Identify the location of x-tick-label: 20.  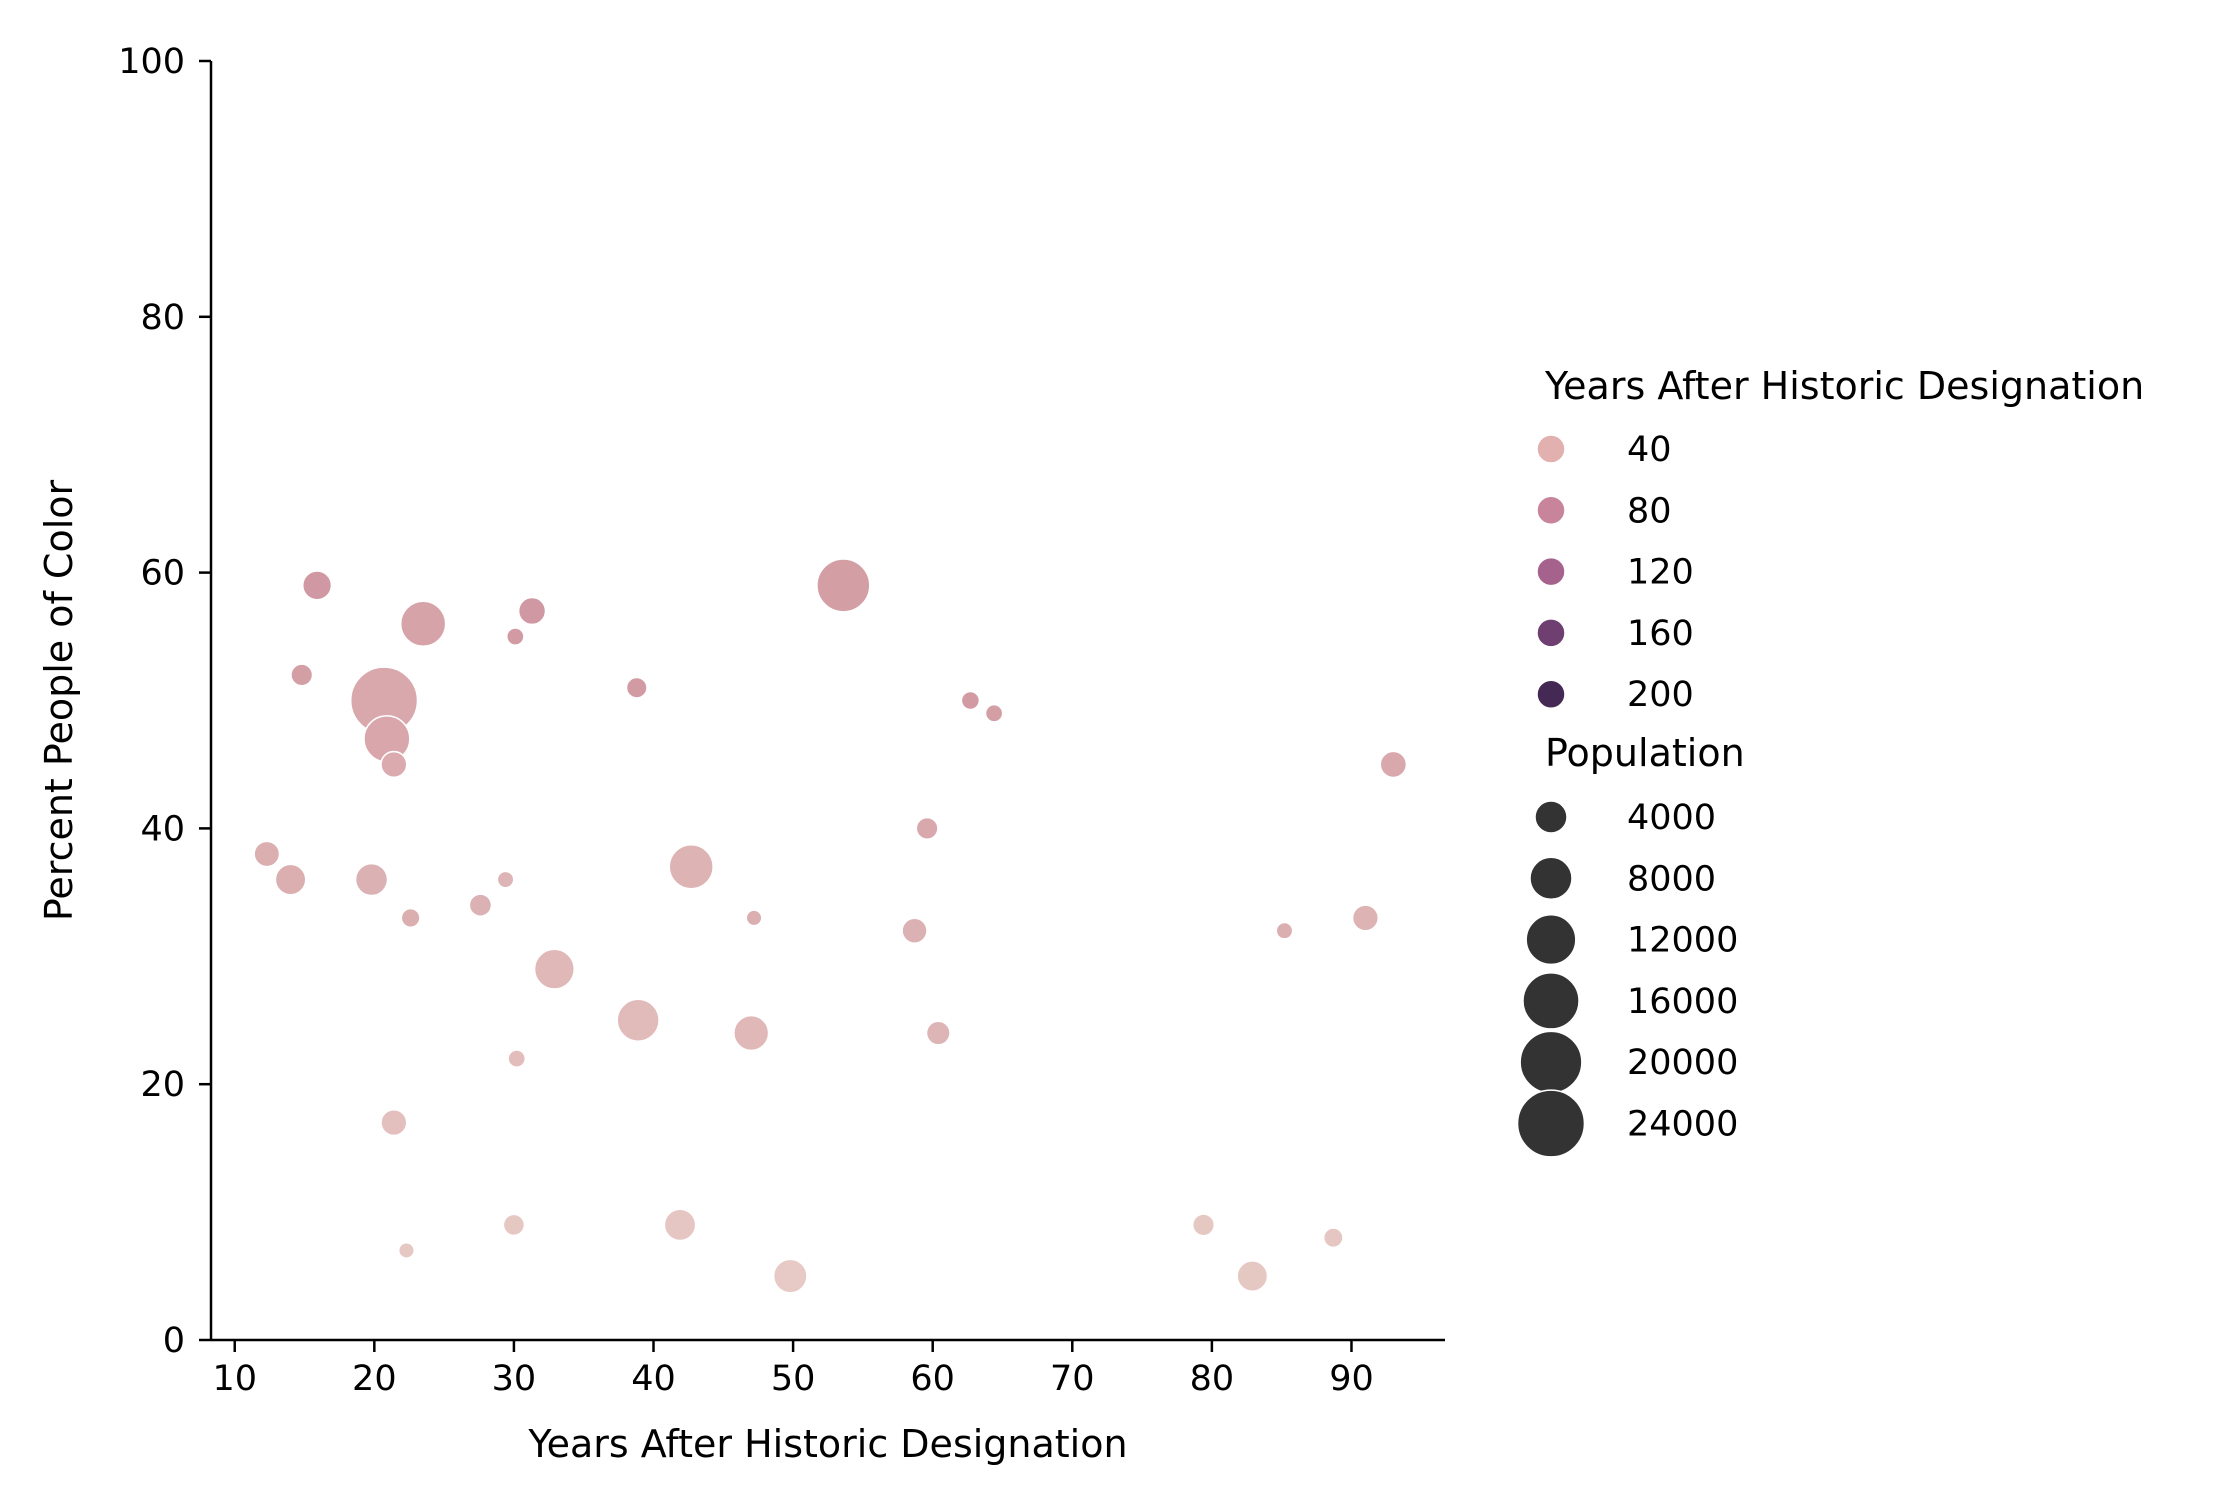
(374, 1379).